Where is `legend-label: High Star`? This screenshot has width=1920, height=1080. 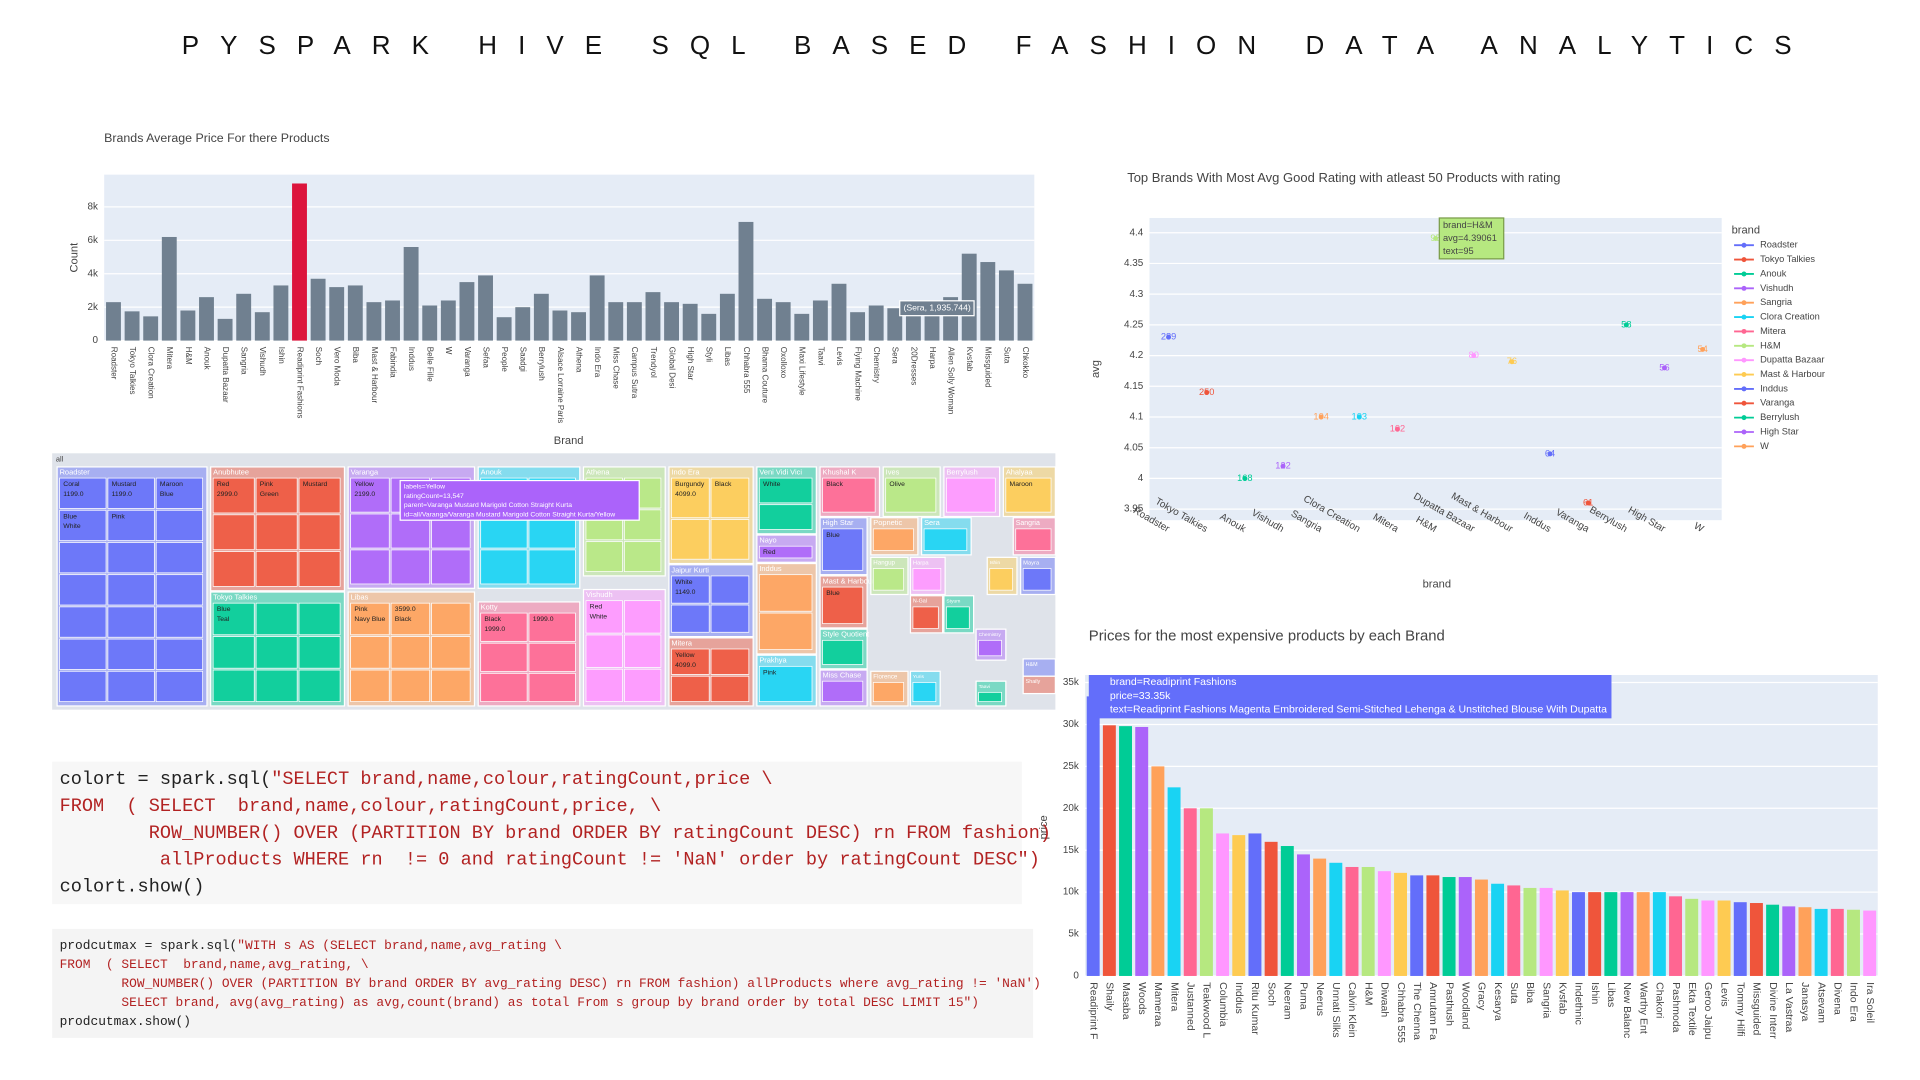 legend-label: High Star is located at coordinates (1779, 431).